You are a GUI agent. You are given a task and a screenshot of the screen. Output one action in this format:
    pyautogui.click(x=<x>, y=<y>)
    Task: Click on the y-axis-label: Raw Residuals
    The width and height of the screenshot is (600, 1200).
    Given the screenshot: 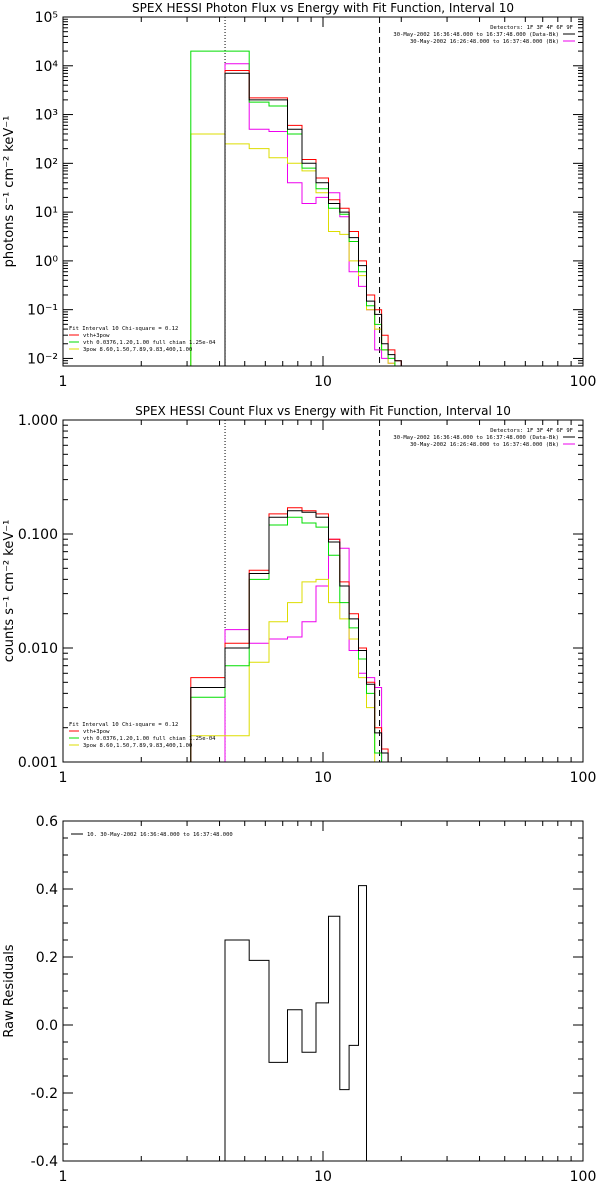 What is the action you would take?
    pyautogui.click(x=9, y=990)
    